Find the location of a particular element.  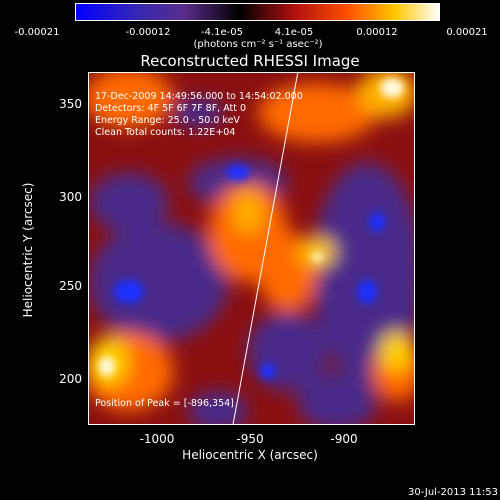

x-tick: -950 is located at coordinates (250, 439).